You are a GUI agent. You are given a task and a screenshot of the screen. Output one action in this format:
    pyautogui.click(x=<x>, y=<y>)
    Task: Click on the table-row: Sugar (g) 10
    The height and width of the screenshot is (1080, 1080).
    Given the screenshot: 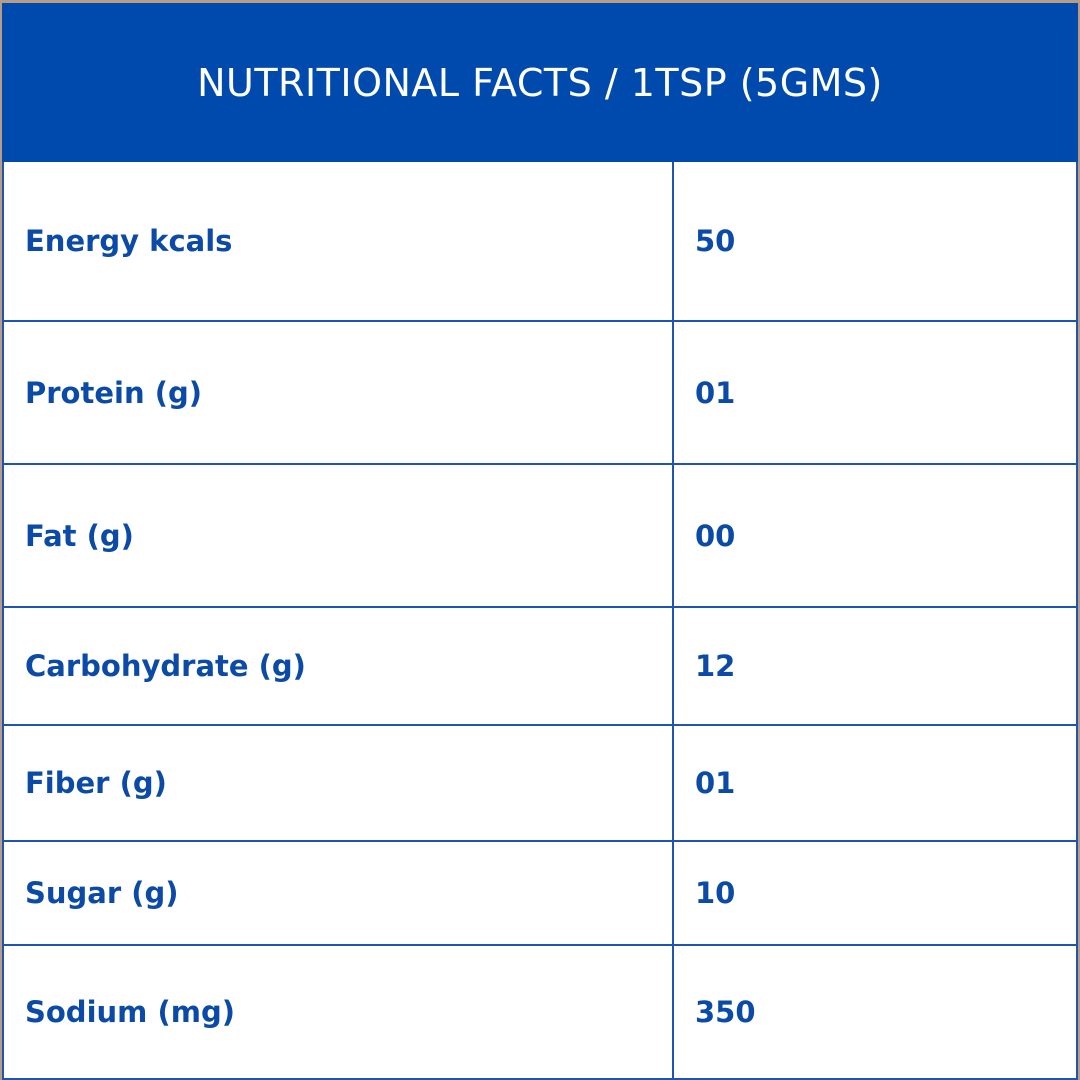 What is the action you would take?
    pyautogui.click(x=540, y=894)
    